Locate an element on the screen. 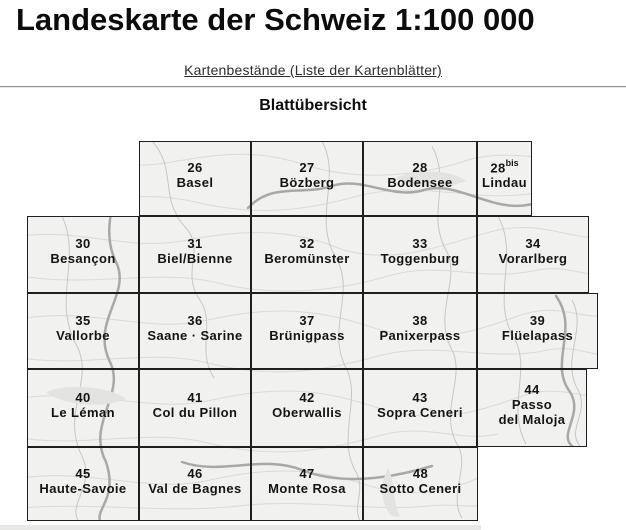 The image size is (626, 530). tile-name: Basel is located at coordinates (195, 182).